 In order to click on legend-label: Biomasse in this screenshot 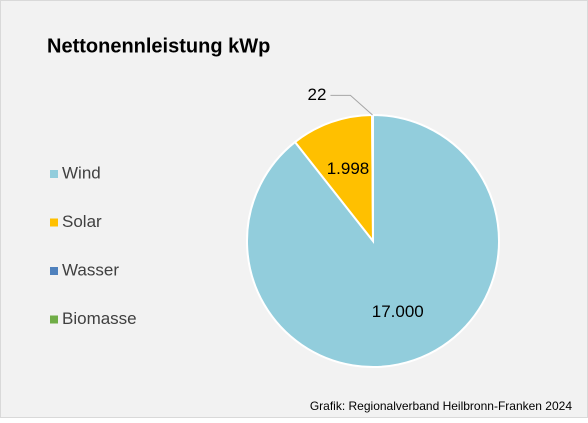, I will do `click(99, 318)`.